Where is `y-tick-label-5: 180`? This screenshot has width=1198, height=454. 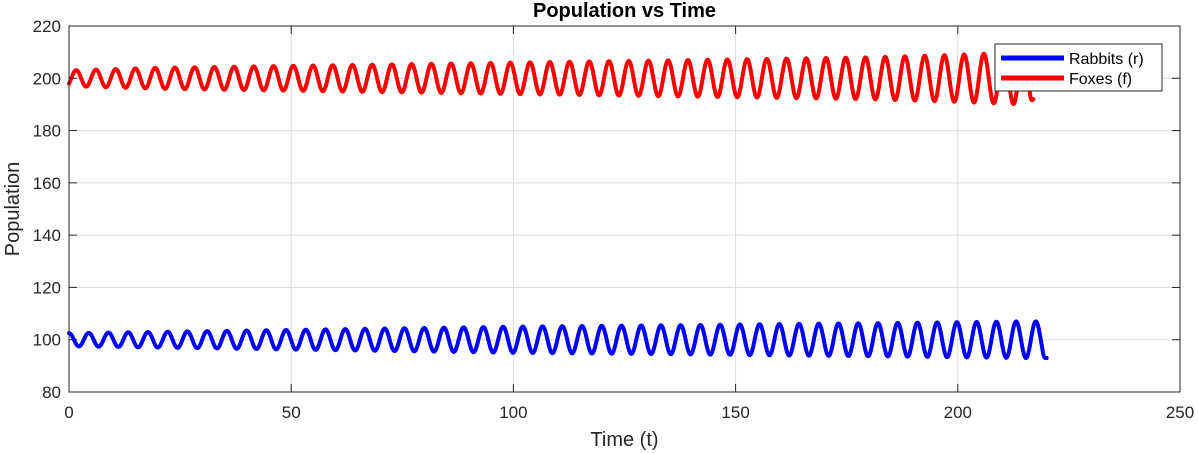 y-tick-label-5: 180 is located at coordinates (47, 131).